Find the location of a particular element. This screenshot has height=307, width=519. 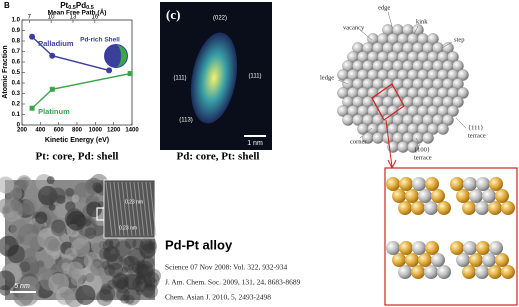

x-label: Kinetic Energy (eV) is located at coordinates (77, 140).